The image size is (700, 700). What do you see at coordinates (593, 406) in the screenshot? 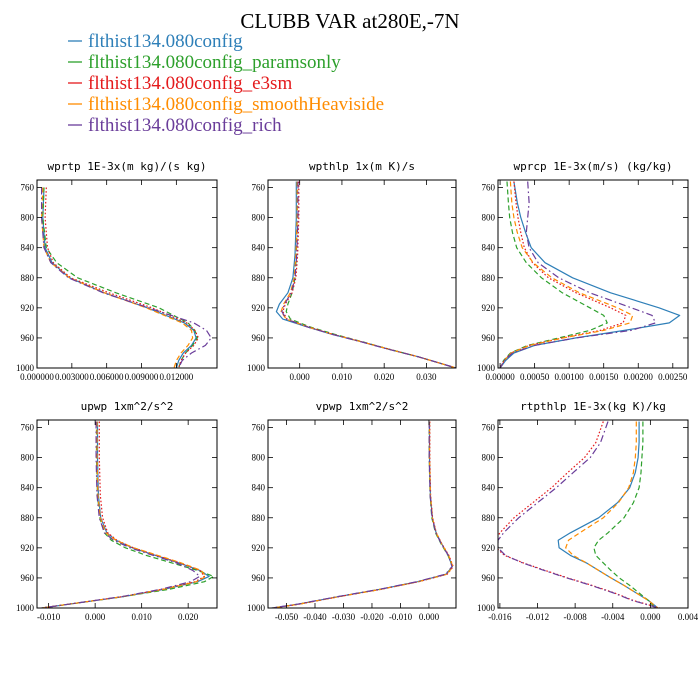
I see `panel-title: rtpthlp 1E-3x(kg K)/kg` at bounding box center [593, 406].